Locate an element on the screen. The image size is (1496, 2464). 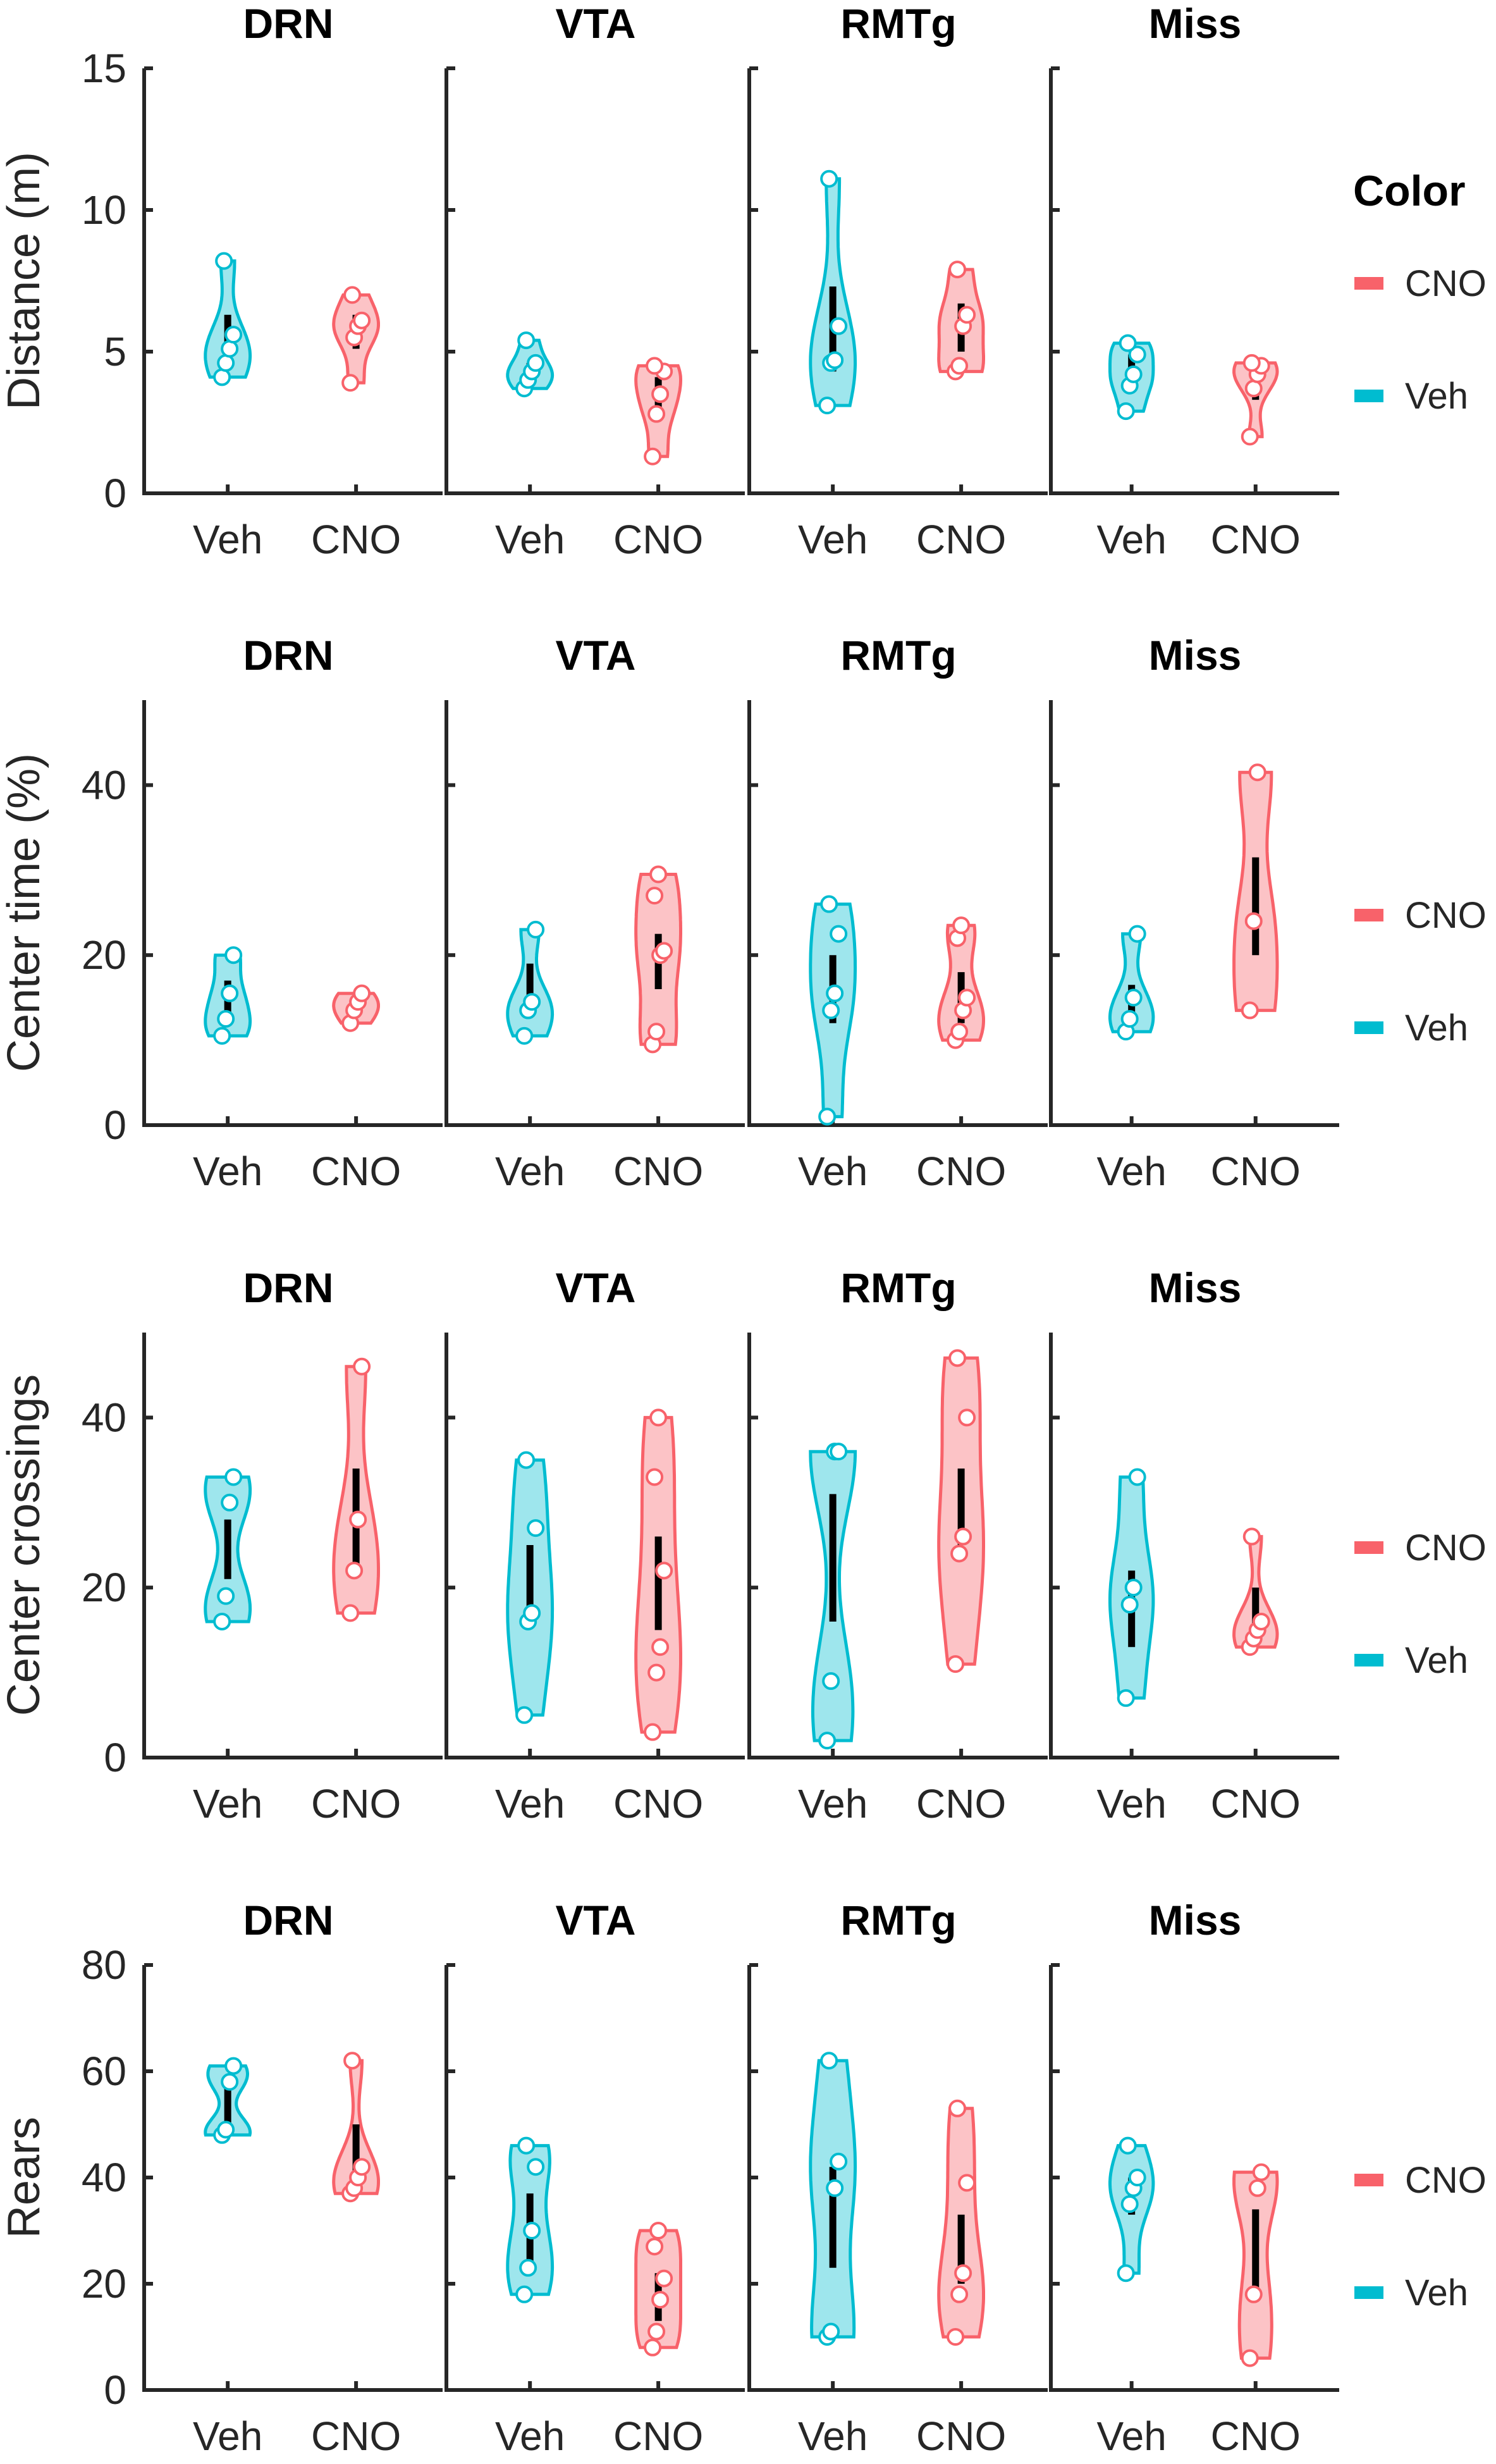
y-axis-label: Distance (m) is located at coordinates (25, 281).